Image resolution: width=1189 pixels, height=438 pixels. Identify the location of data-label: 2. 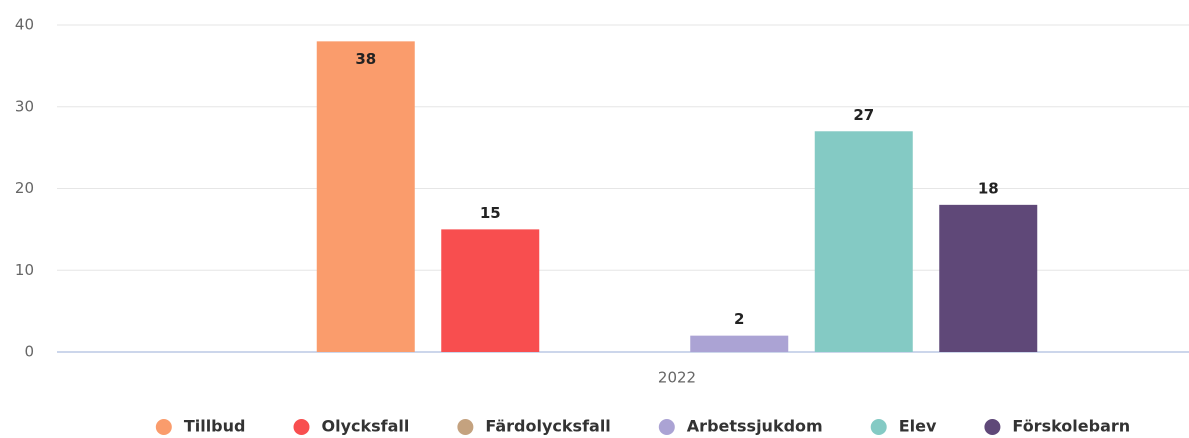
(739, 319).